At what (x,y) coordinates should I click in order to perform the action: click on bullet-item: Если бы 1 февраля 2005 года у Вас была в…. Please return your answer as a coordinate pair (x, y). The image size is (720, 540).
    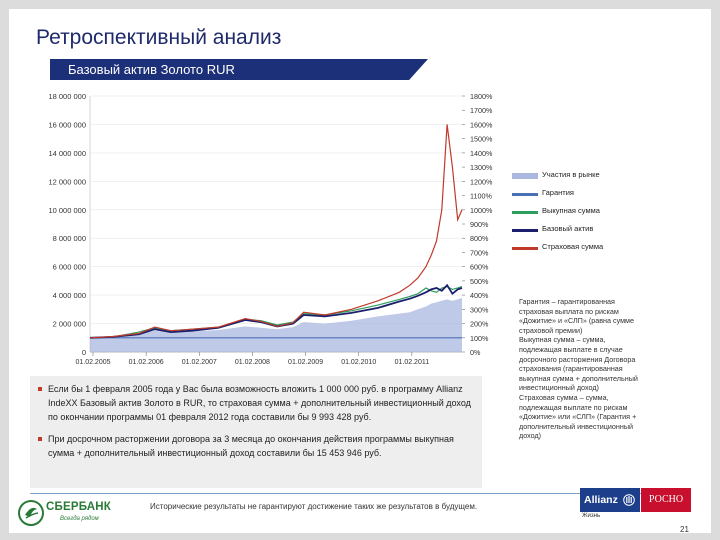
    Looking at the image, I should click on (256, 403).